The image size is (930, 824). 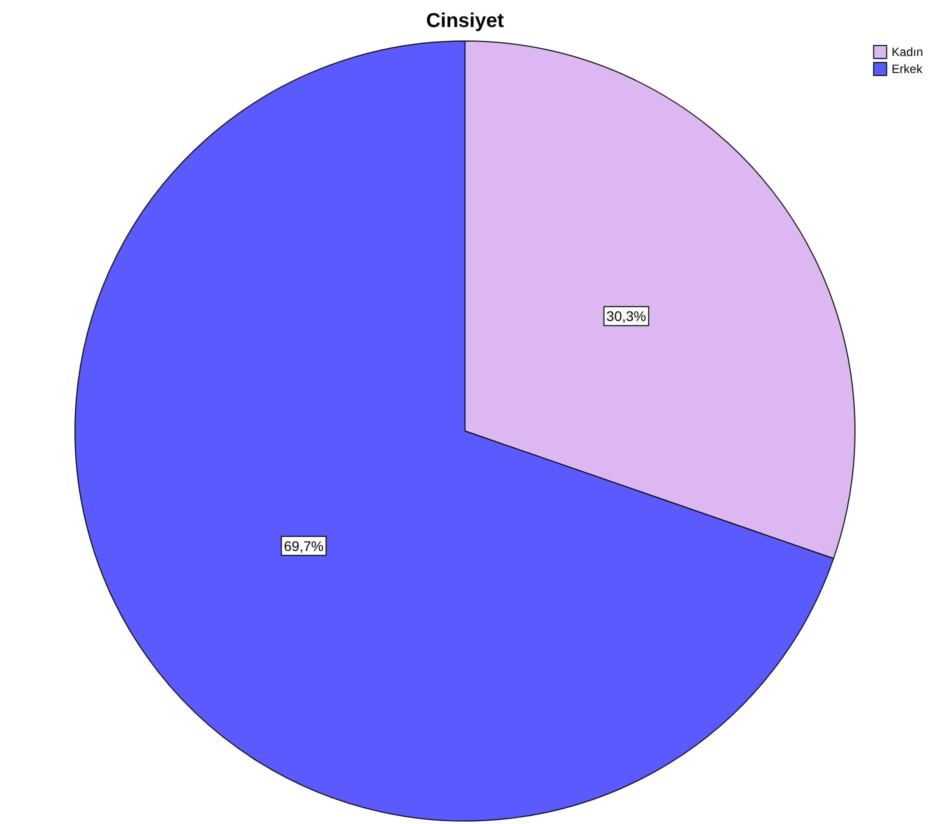 I want to click on data-label: 69,7%, so click(x=304, y=546).